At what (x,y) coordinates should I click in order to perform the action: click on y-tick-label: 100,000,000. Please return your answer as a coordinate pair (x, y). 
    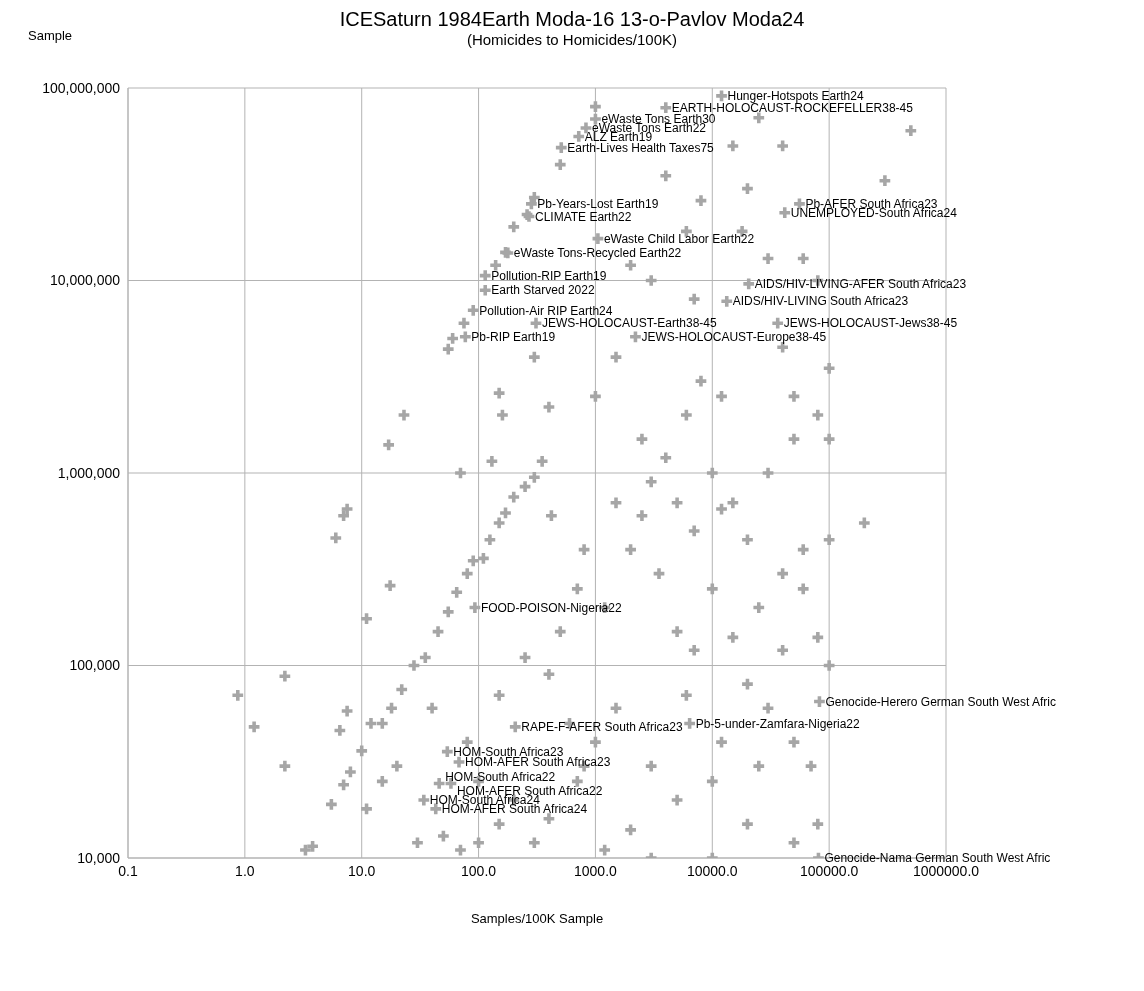
    Looking at the image, I should click on (81, 87).